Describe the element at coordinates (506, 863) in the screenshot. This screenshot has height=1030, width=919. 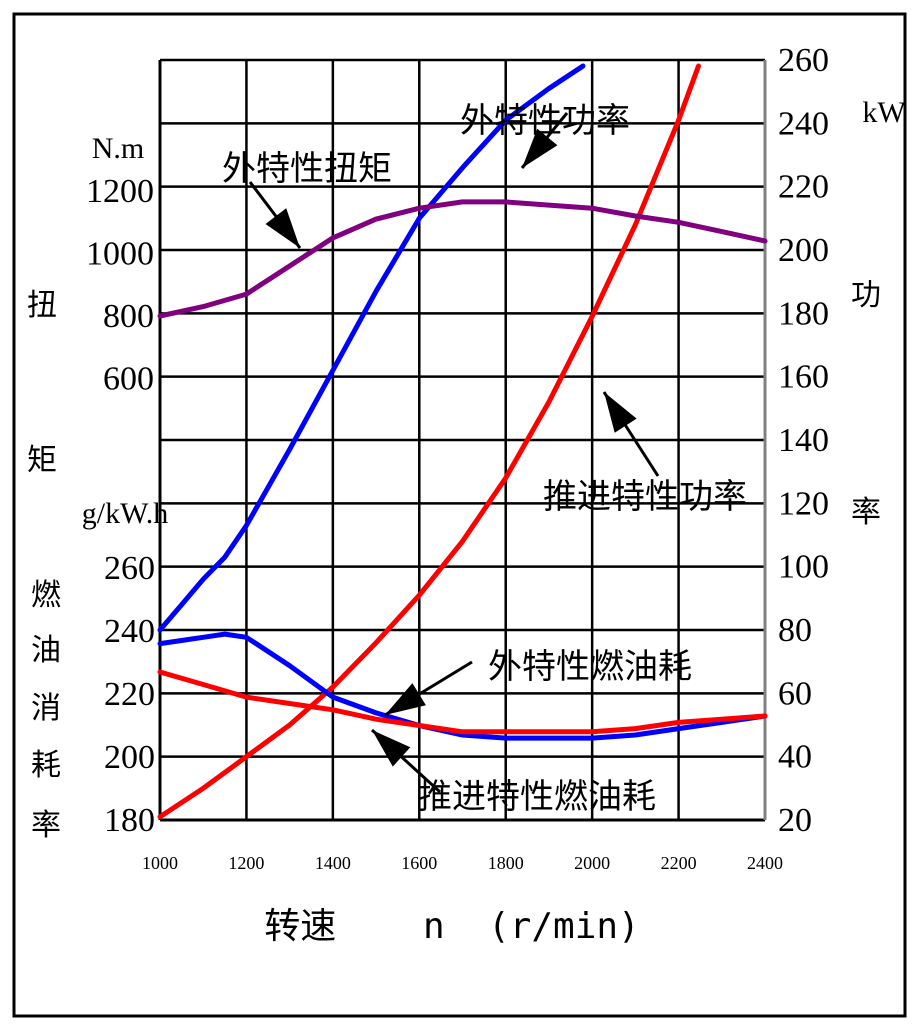
I see `x-tick-1800: 1800` at that location.